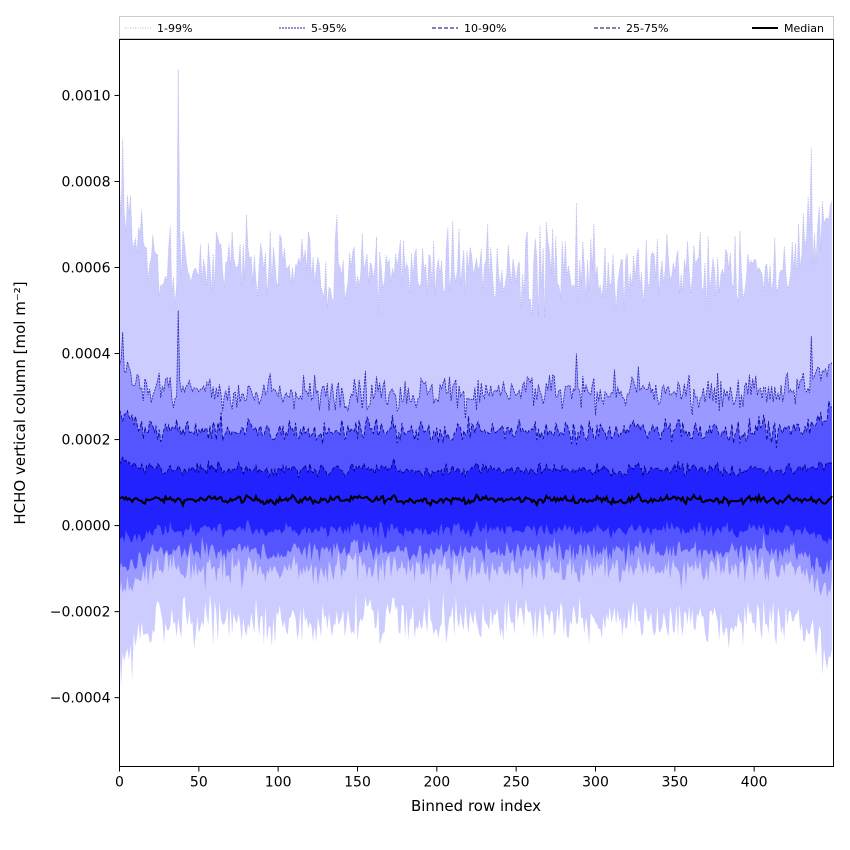 This screenshot has width=850, height=850. Describe the element at coordinates (647, 28) in the screenshot. I see `legend-label: 25-75%` at that location.